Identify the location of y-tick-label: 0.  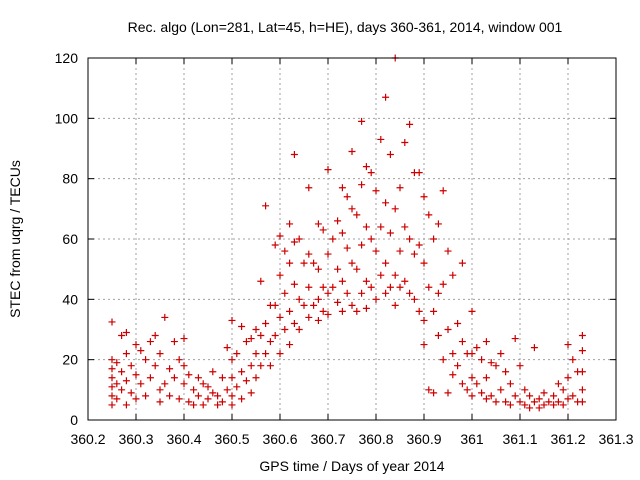
(74, 420).